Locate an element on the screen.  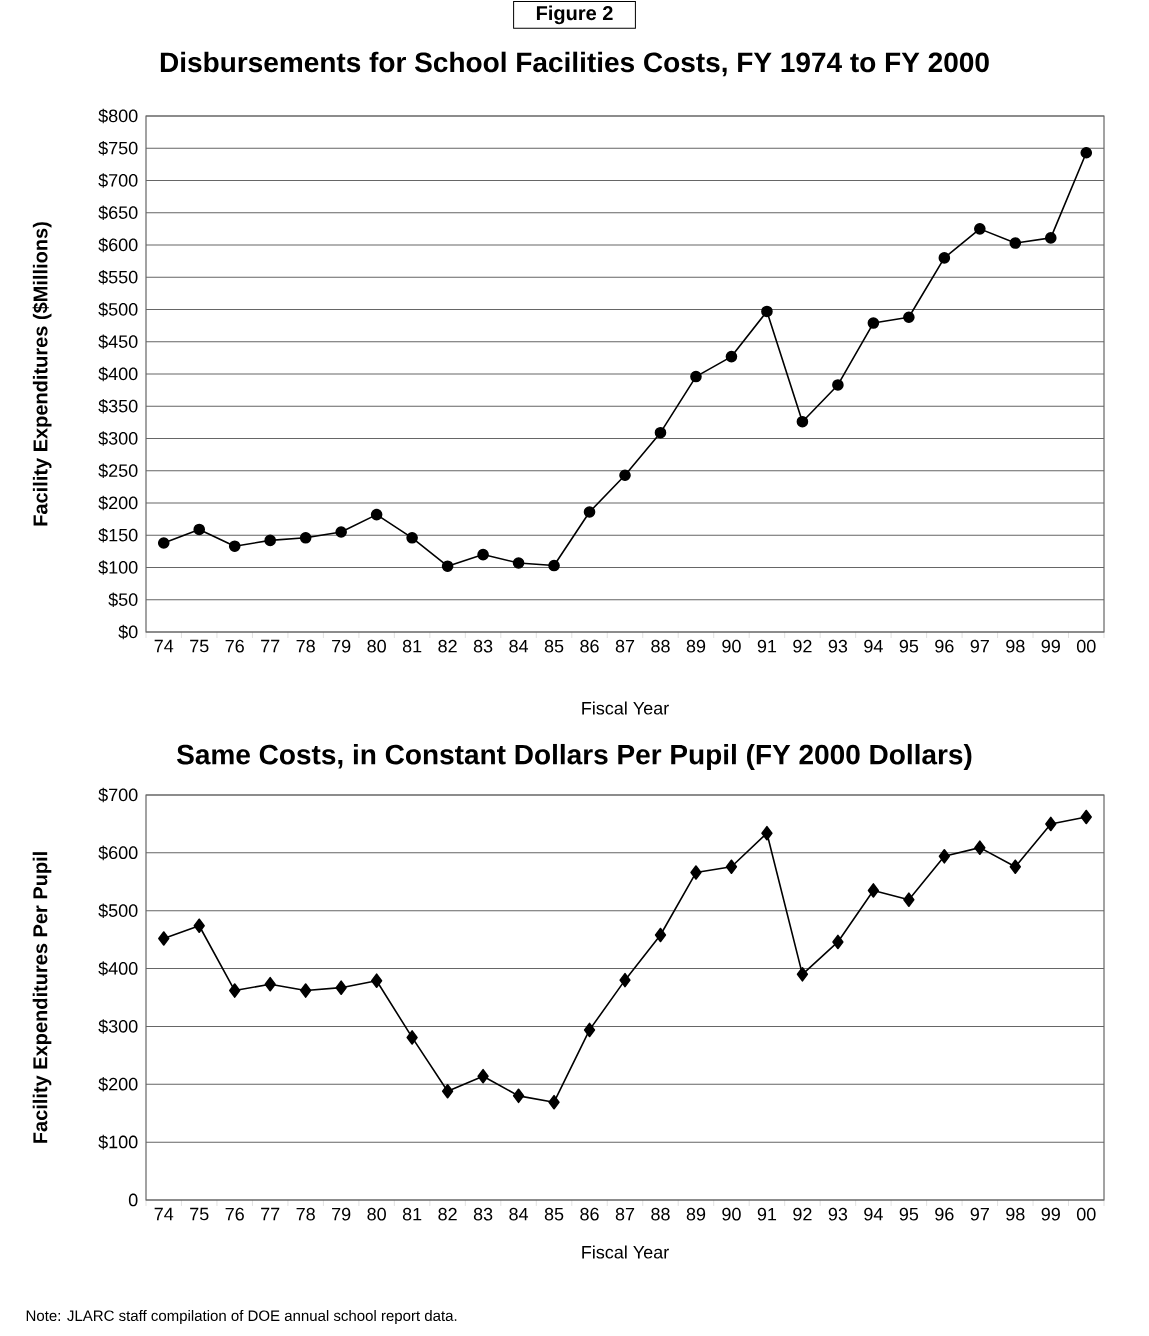
x-tick-label: 84 is located at coordinates (519, 646).